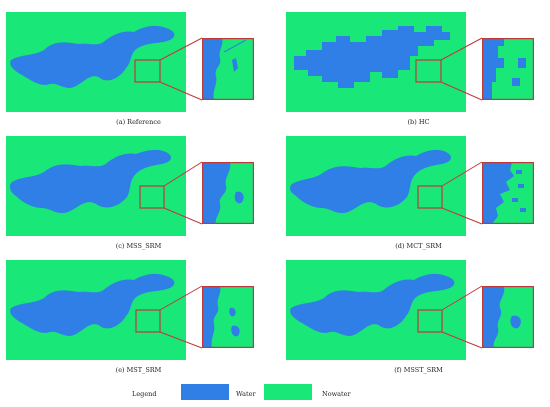 This screenshot has height=407, width=550. What do you see at coordinates (246, 394) in the screenshot?
I see `legend-water-label: Water` at bounding box center [246, 394].